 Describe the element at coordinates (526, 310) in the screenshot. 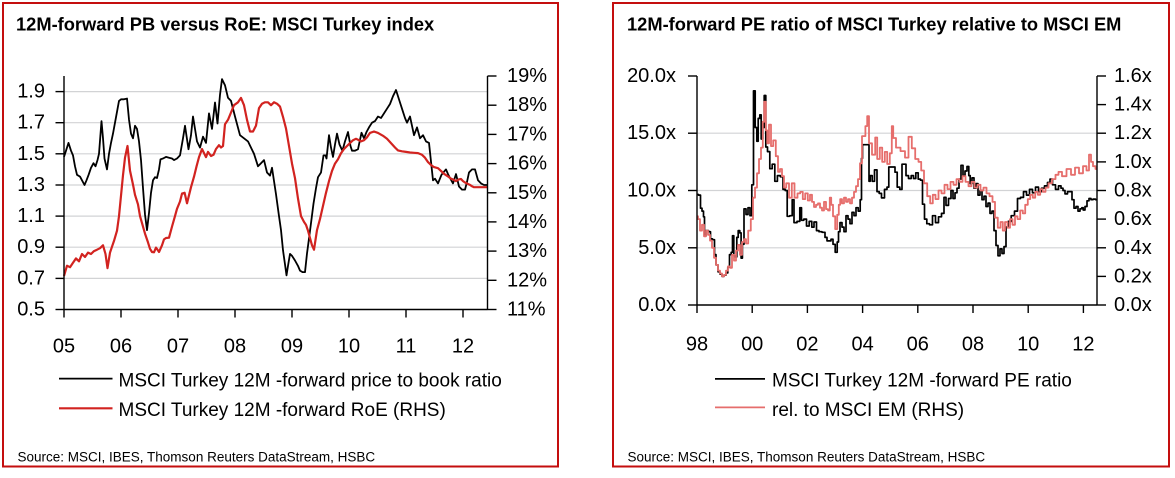

I see `svg-text: 11%` at that location.